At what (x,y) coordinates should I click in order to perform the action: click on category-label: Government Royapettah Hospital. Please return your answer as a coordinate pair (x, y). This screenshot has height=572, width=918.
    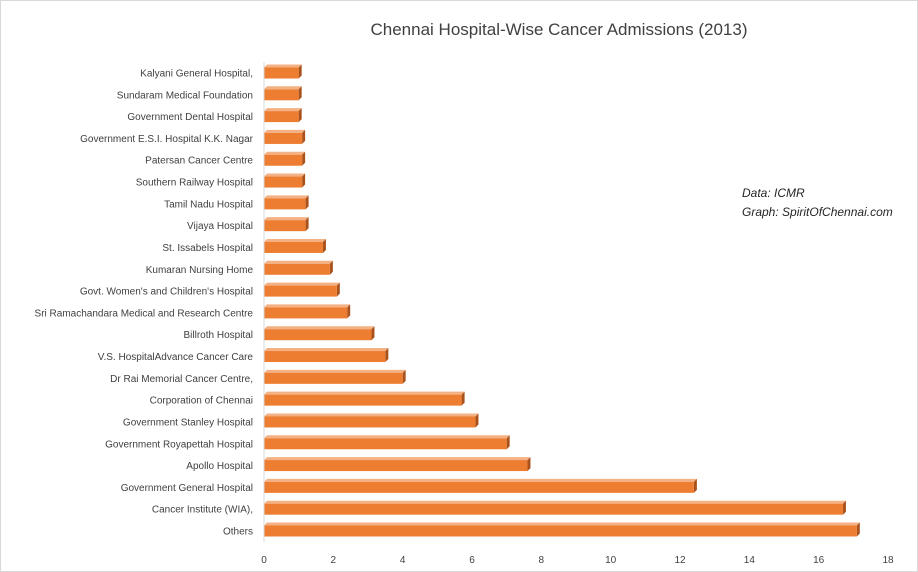
    Looking at the image, I should click on (179, 444).